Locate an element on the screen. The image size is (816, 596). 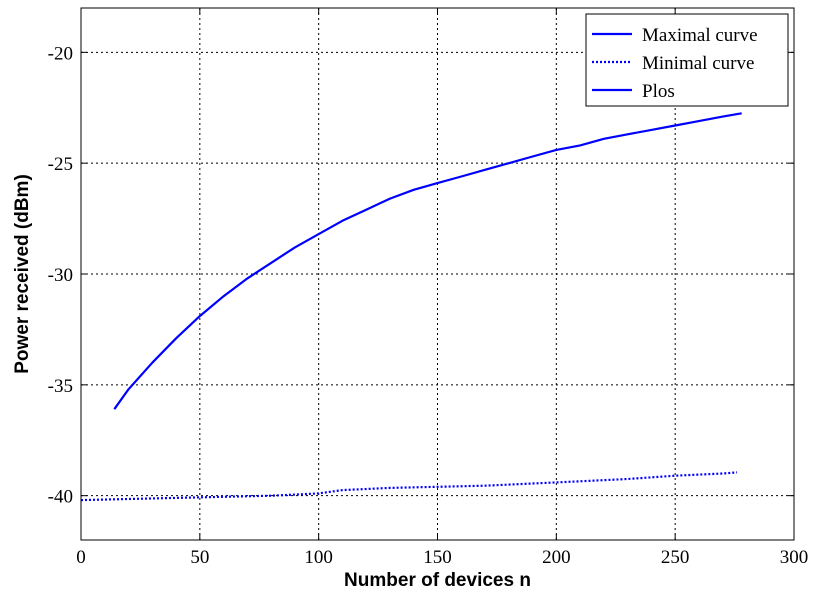
x-tick-label: 250 is located at coordinates (675, 557).